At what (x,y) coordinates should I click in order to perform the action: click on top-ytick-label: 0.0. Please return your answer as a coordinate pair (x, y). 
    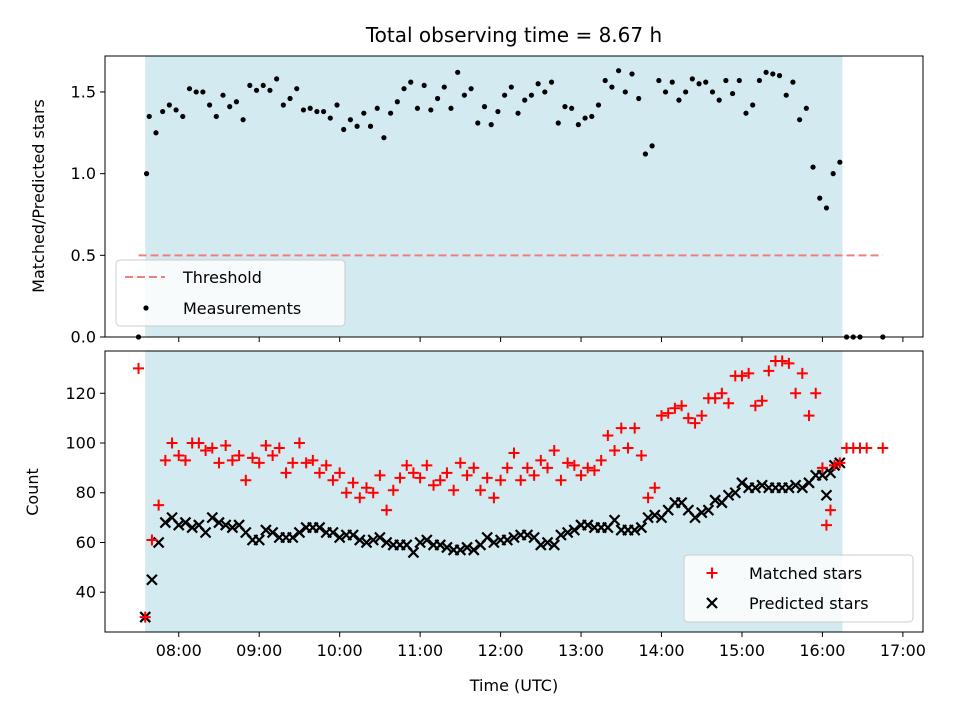
    Looking at the image, I should click on (83, 337).